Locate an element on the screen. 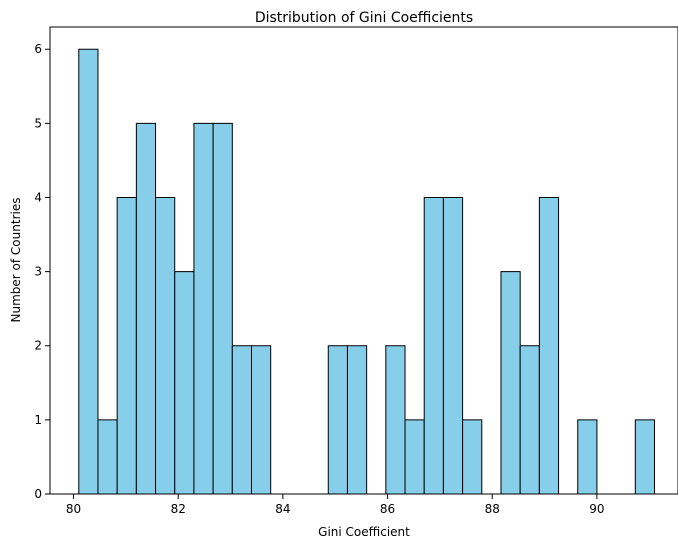  y-axis-title: Number of Countries is located at coordinates (16, 260).